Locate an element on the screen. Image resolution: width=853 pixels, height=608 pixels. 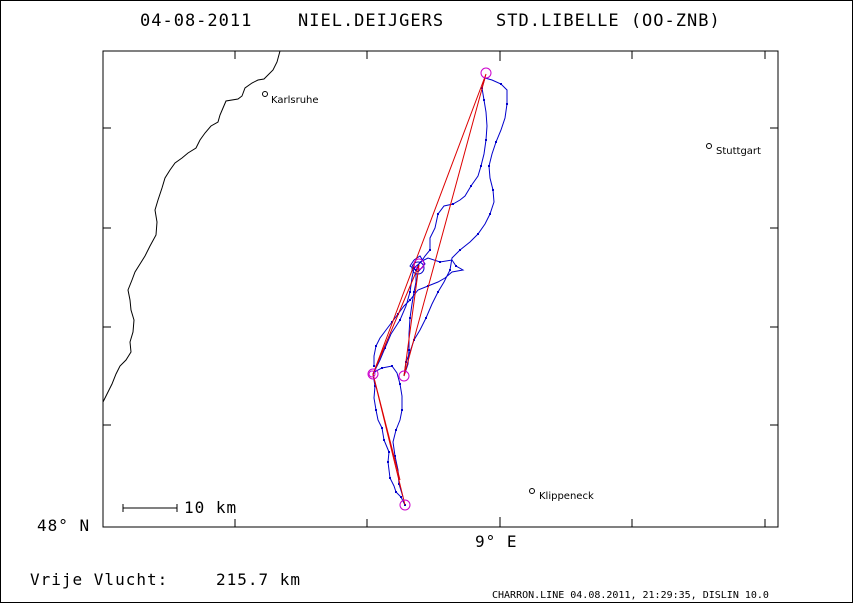
city-label: Karlsruhe is located at coordinates (295, 100).